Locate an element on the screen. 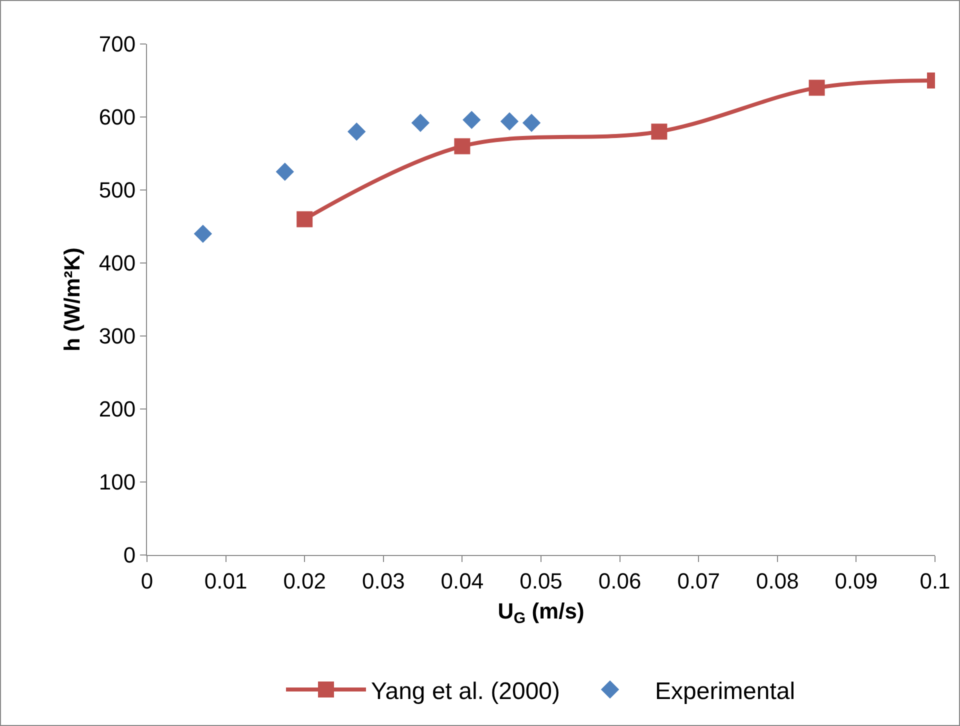 Image resolution: width=960 pixels, height=726 pixels. x-tick-label: 0.02 is located at coordinates (304, 581).